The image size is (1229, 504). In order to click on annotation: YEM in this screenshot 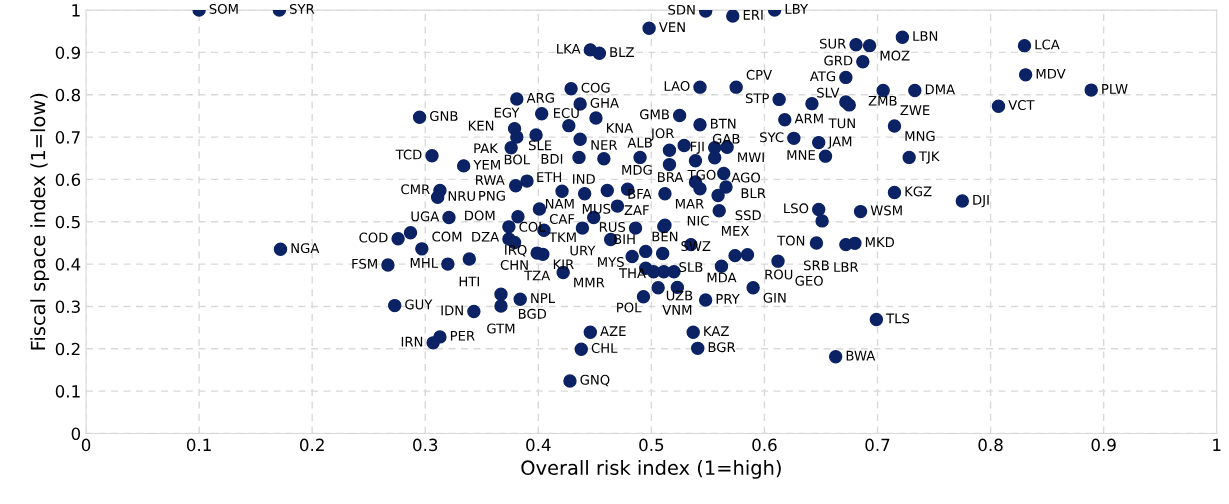, I will do `click(486, 164)`.